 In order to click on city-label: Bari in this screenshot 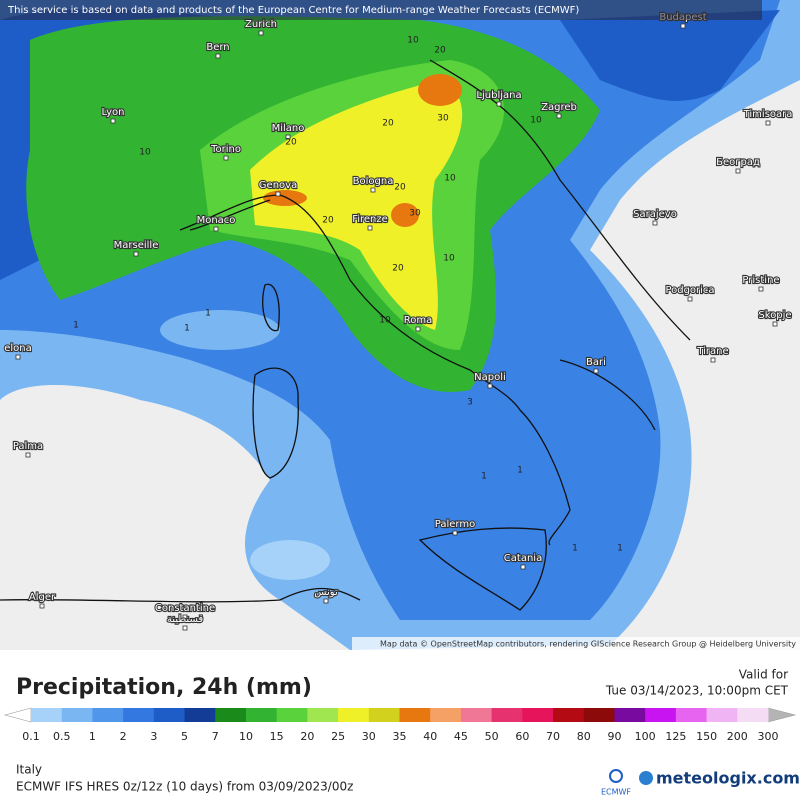, I will do `click(596, 362)`.